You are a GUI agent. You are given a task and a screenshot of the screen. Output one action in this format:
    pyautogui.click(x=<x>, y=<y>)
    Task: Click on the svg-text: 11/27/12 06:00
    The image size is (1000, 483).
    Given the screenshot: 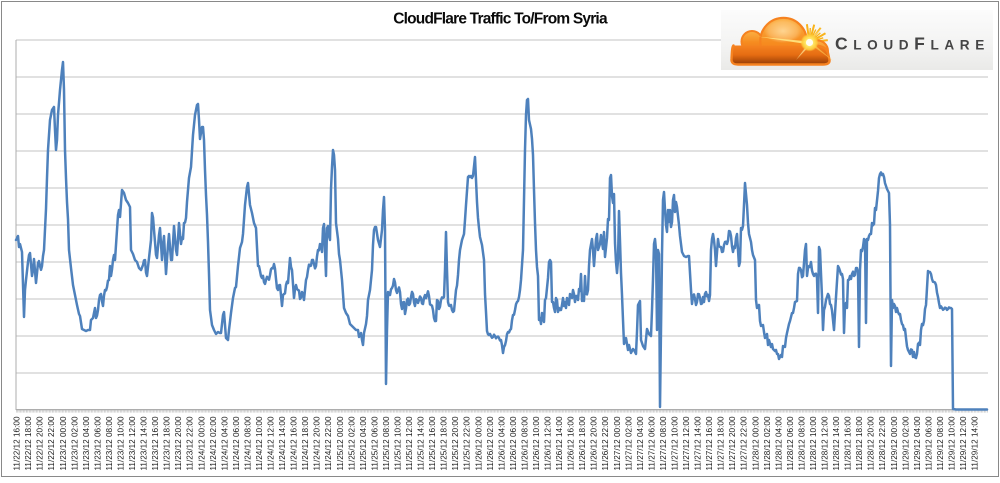 What is the action you would take?
    pyautogui.click(x=651, y=443)
    